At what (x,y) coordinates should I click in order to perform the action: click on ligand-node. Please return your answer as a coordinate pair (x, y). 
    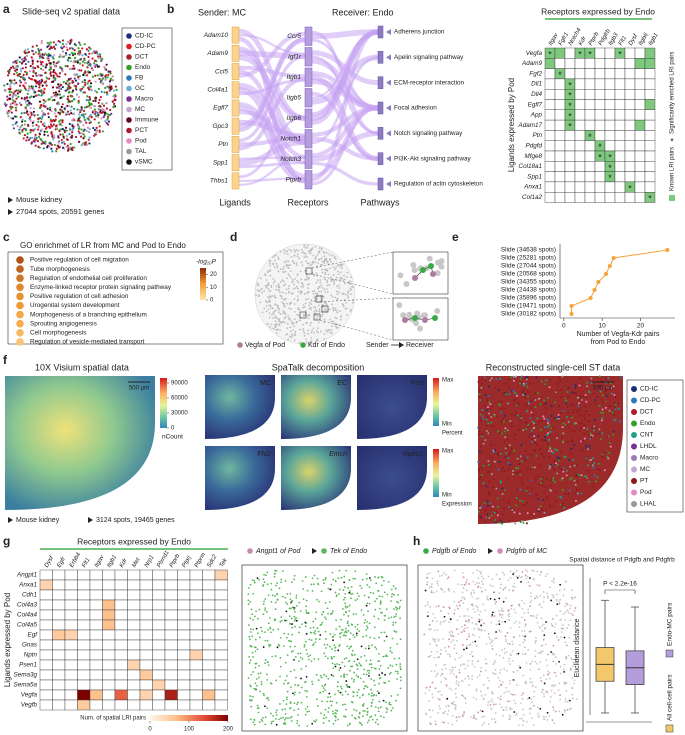
    Looking at the image, I should click on (235, 108).